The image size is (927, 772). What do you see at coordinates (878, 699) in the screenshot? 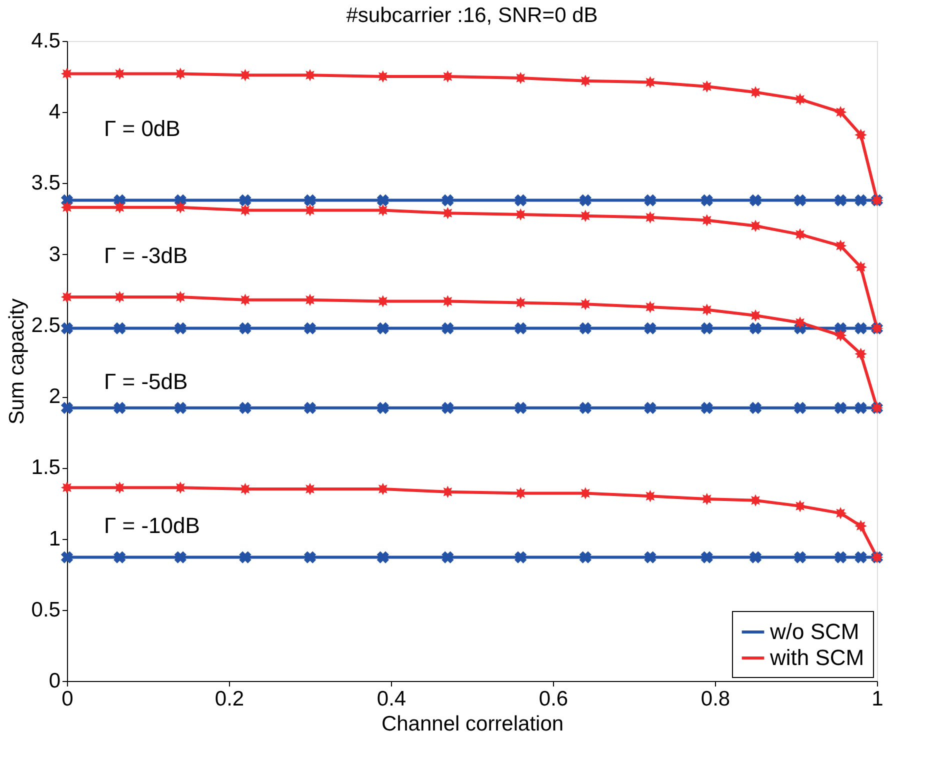
I see `x-tick-label: 1` at bounding box center [878, 699].